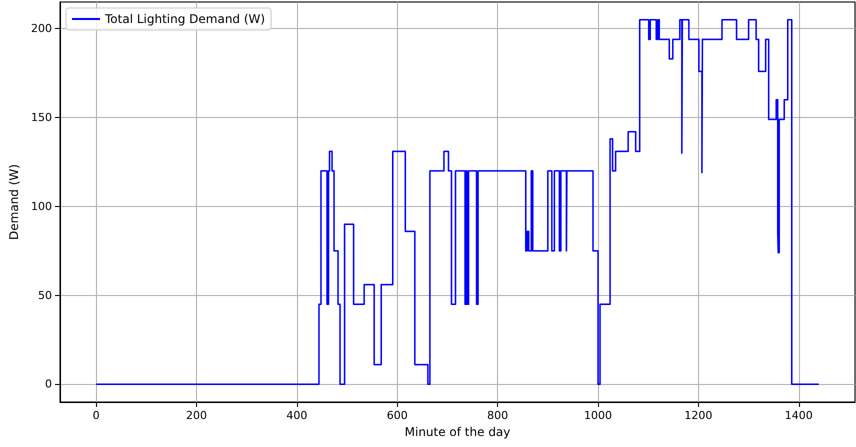  What do you see at coordinates (197, 415) in the screenshot?
I see `x-tick-label: 200` at bounding box center [197, 415].